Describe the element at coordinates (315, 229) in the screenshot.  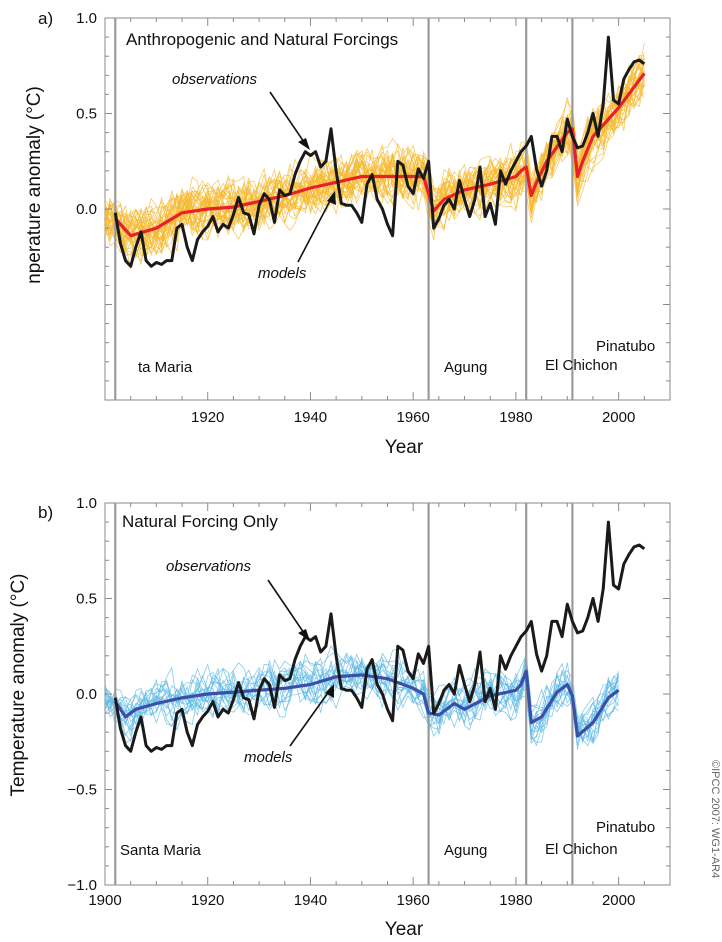
I see `panel-a-models-arrow` at that location.